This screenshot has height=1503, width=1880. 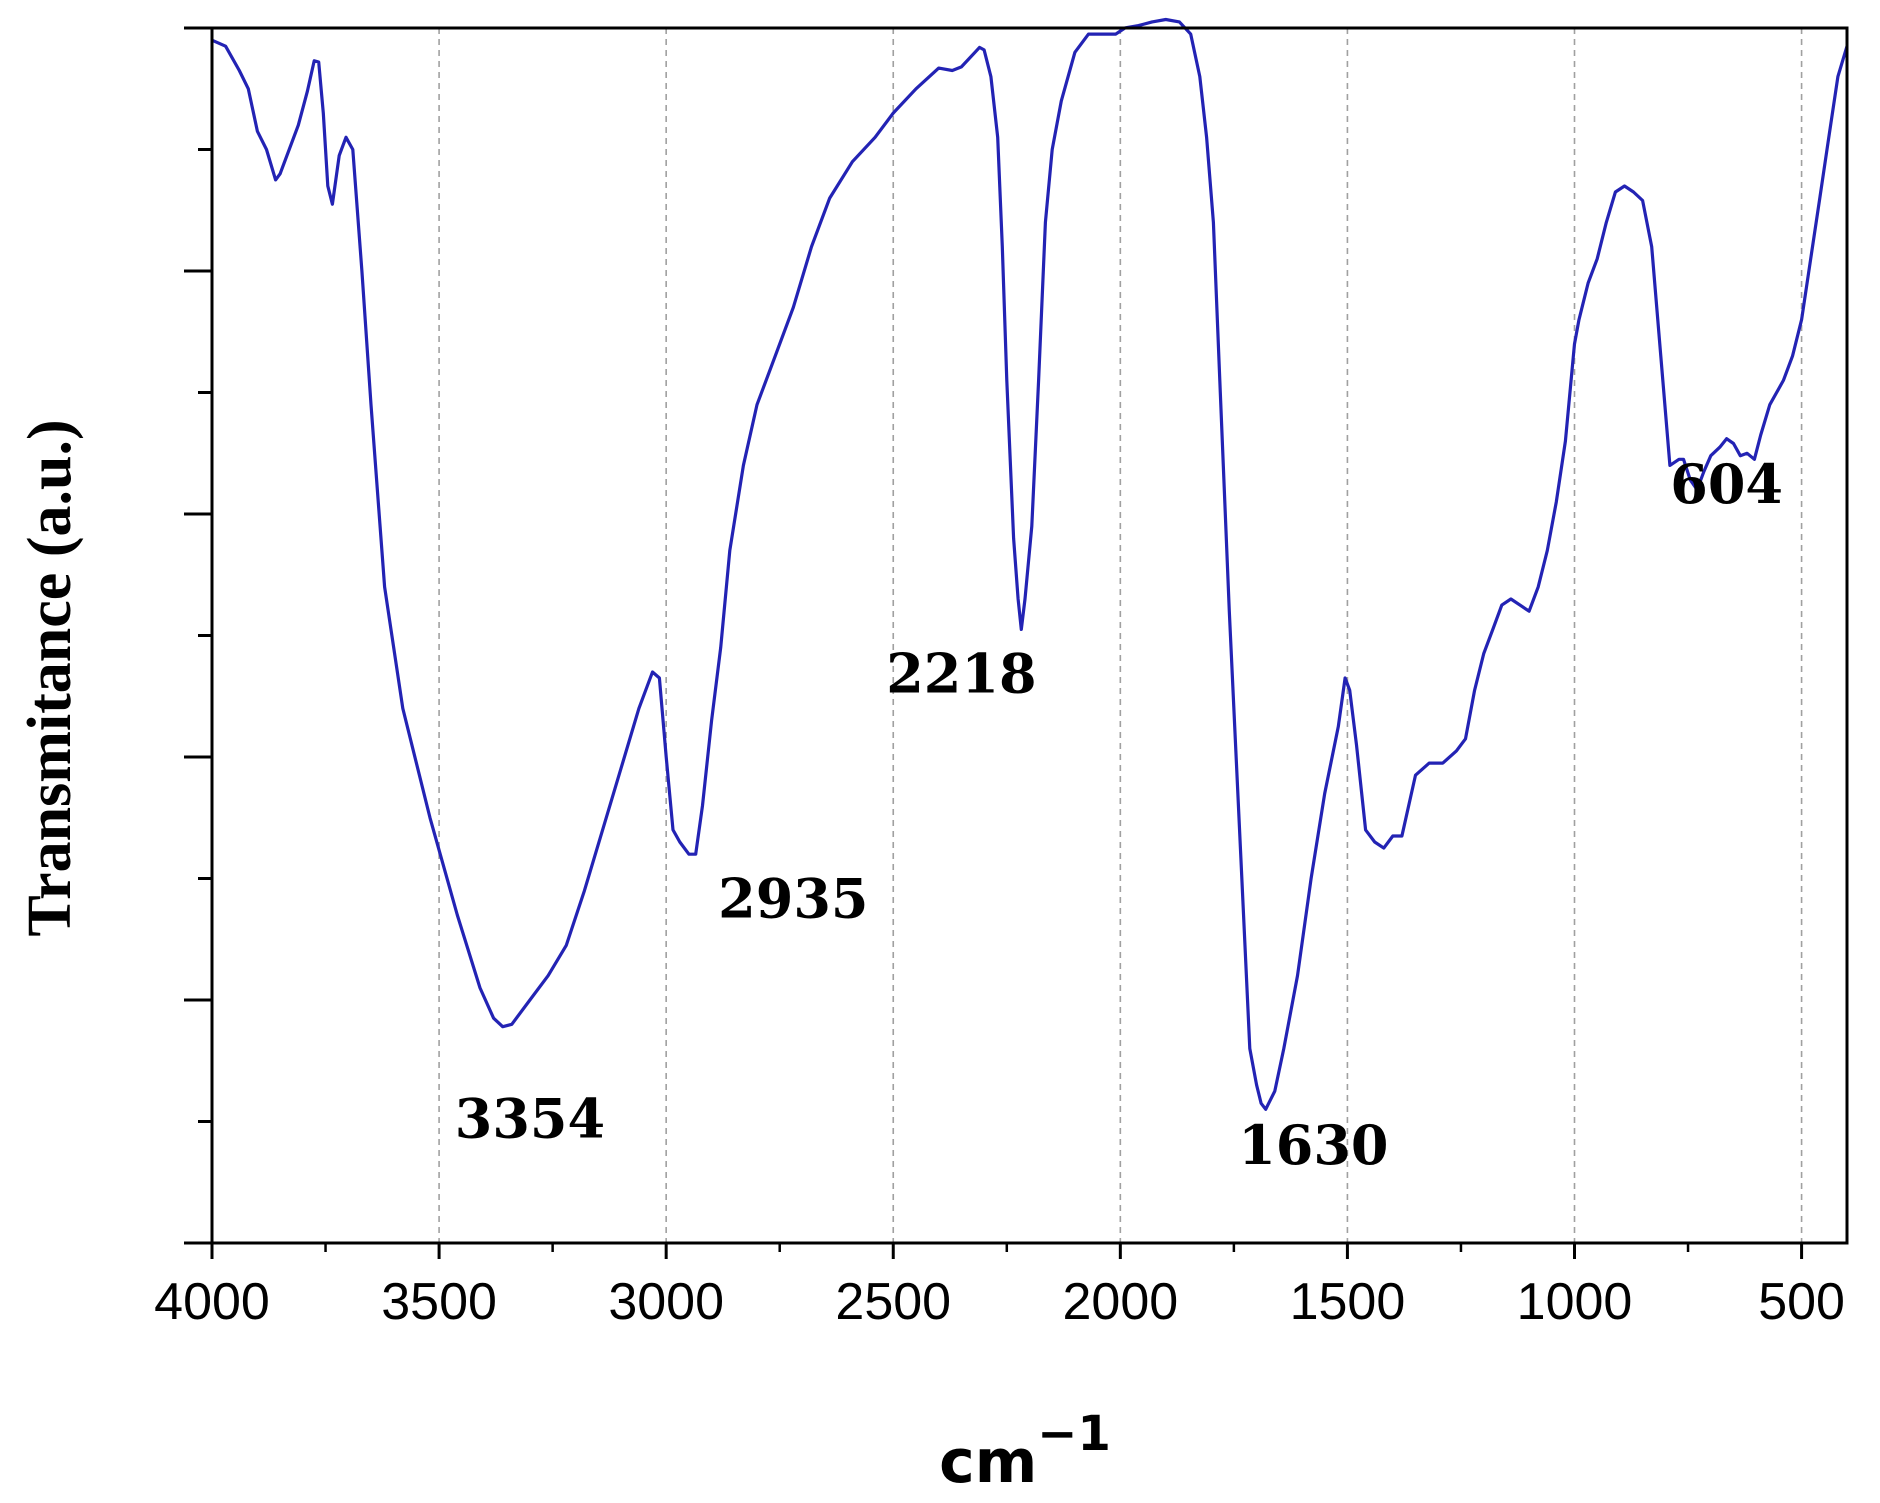 I want to click on x-tick-label-1500: 1500, so click(x=1348, y=1302).